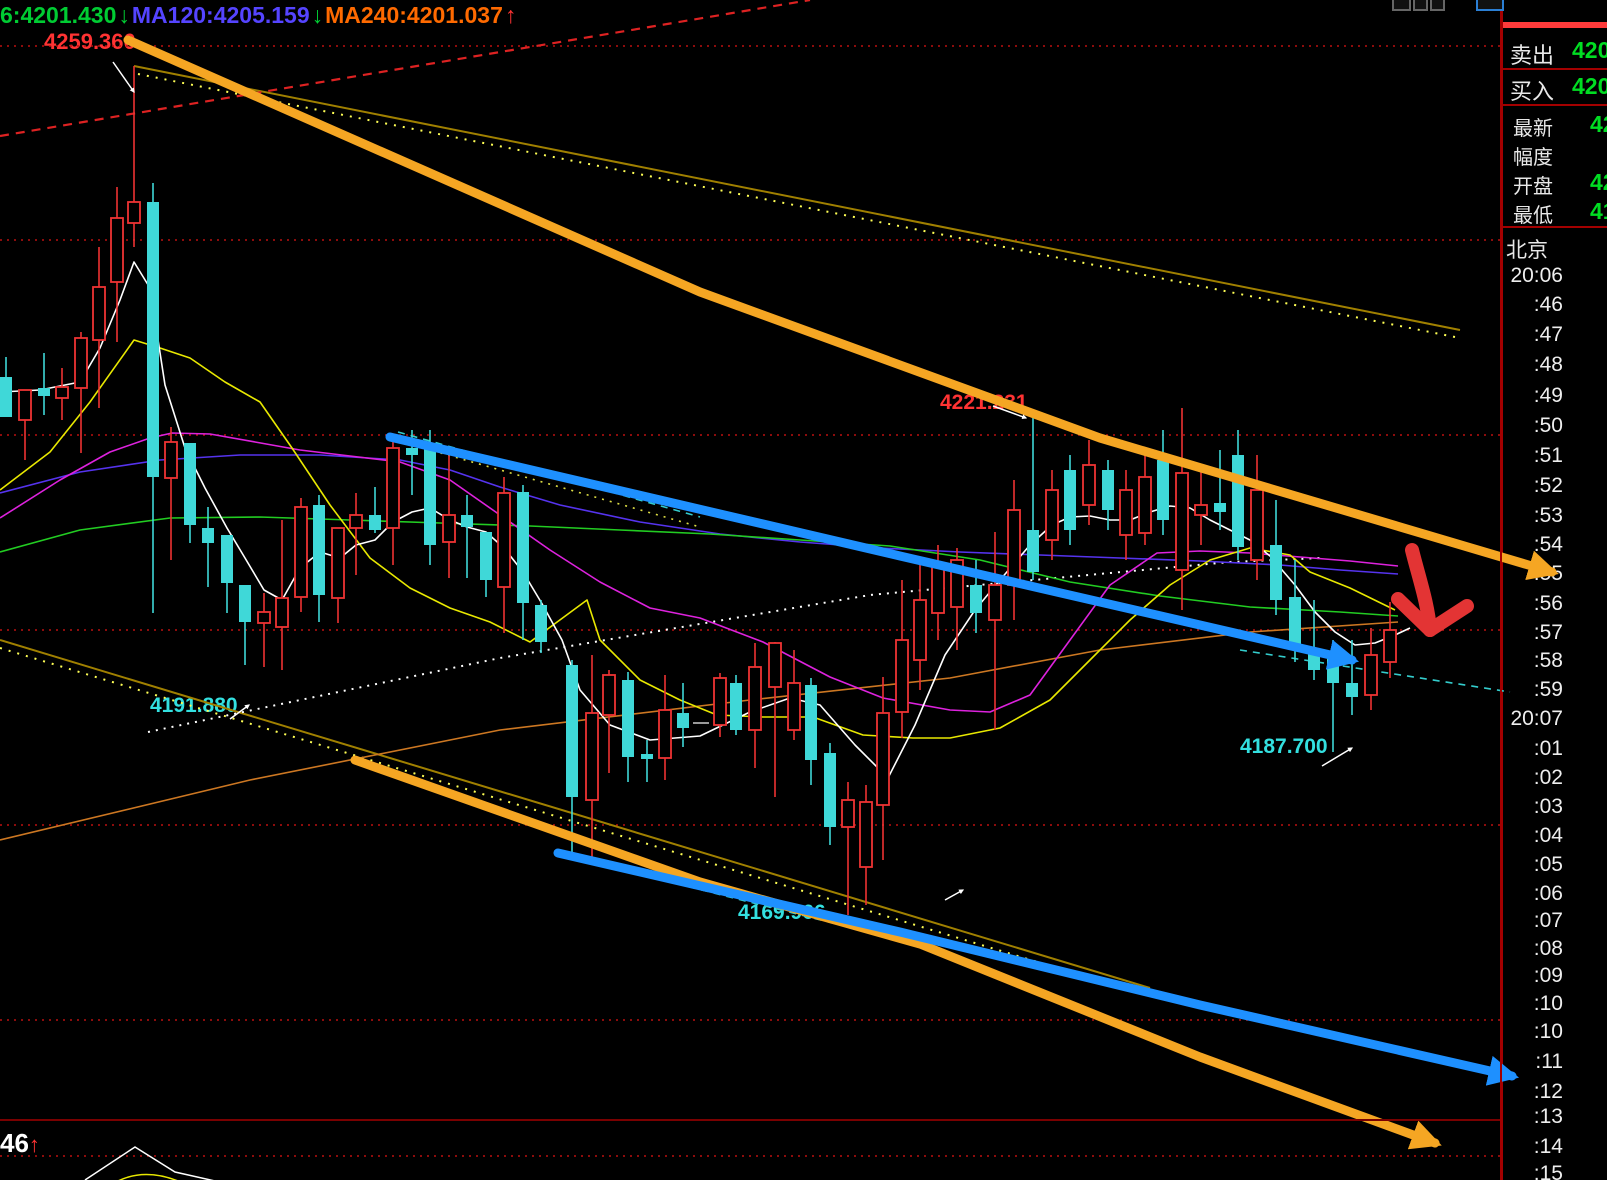 The width and height of the screenshot is (1607, 1180). I want to click on time-label: :59, so click(1548, 689).